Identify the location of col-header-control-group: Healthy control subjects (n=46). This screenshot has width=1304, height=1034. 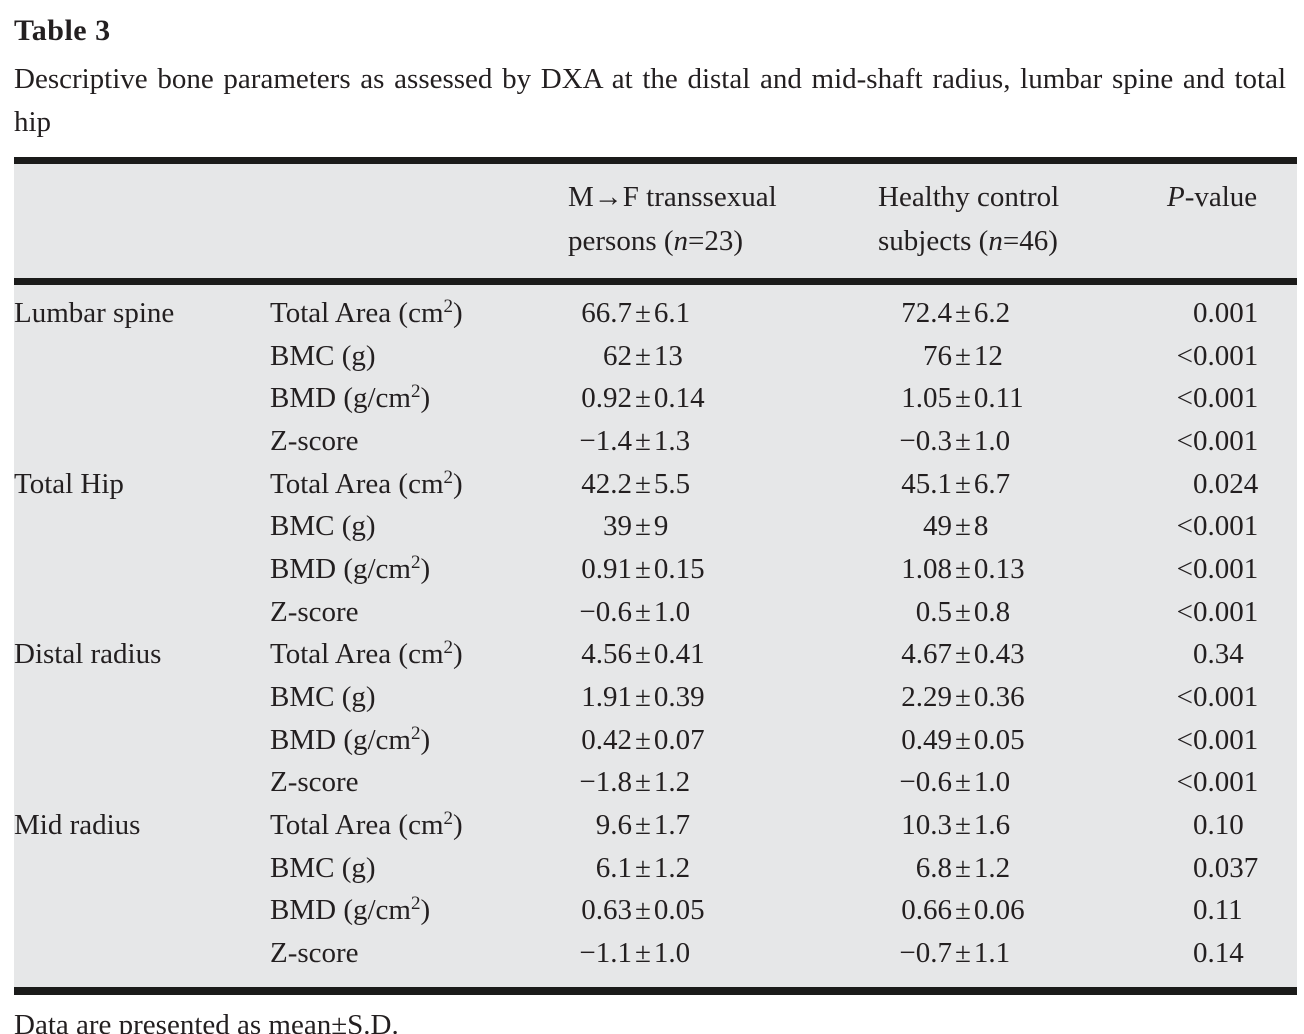
(1022, 219).